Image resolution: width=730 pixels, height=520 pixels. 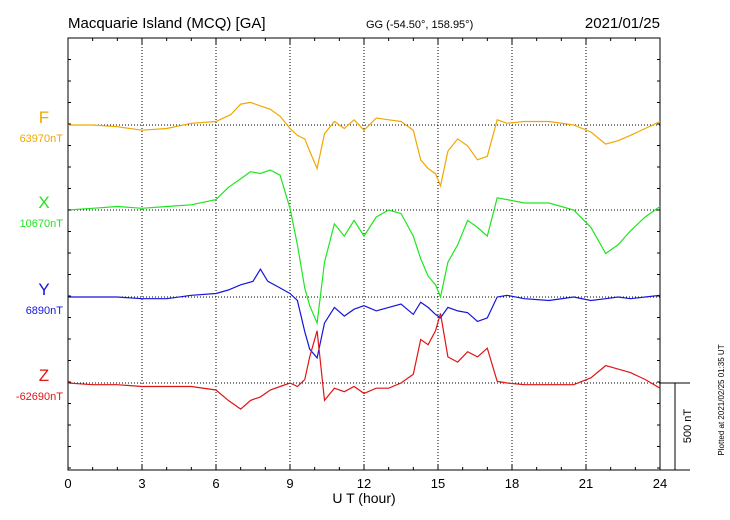 What do you see at coordinates (438, 483) in the screenshot?
I see `x-tick-label: 15` at bounding box center [438, 483].